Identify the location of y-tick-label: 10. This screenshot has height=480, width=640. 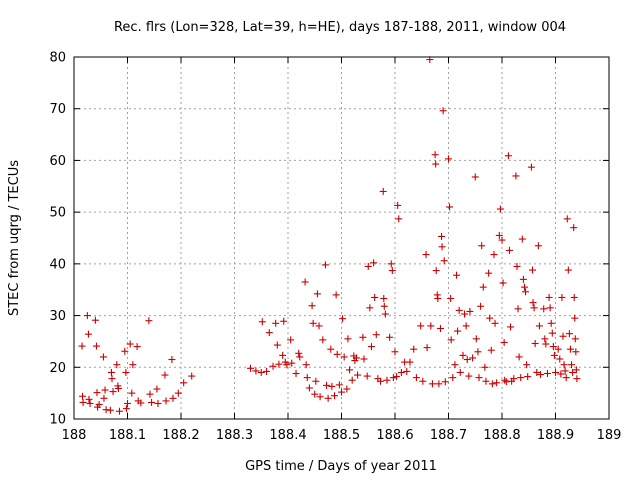
(57, 420).